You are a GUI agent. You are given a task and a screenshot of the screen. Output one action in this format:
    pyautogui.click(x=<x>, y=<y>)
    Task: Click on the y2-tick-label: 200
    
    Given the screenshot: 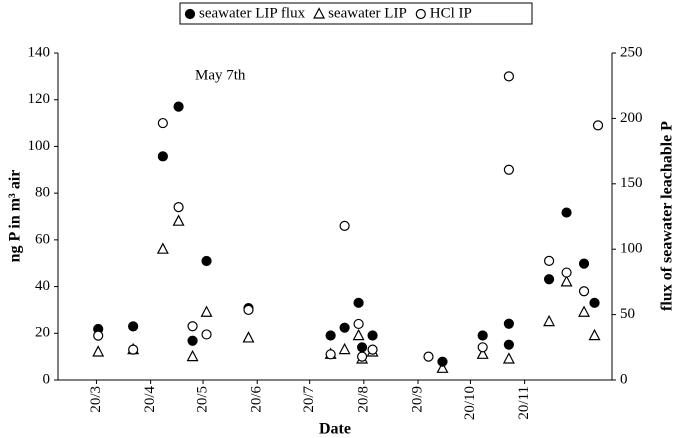 What is the action you would take?
    pyautogui.click(x=631, y=118)
    